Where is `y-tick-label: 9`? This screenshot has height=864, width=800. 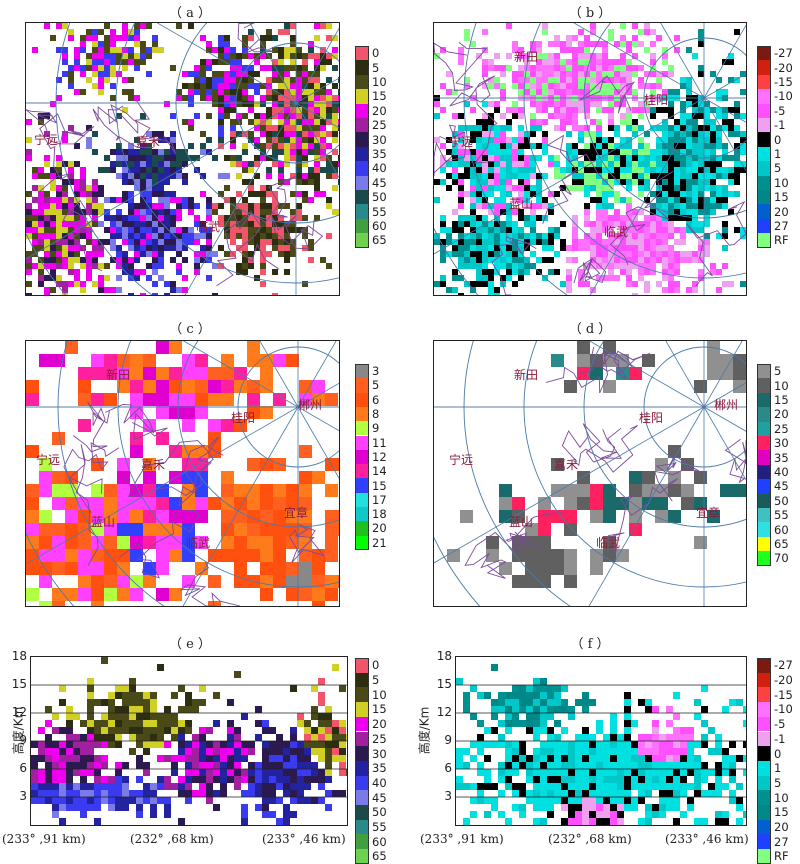 y-tick-label: 9 is located at coordinates (23, 740).